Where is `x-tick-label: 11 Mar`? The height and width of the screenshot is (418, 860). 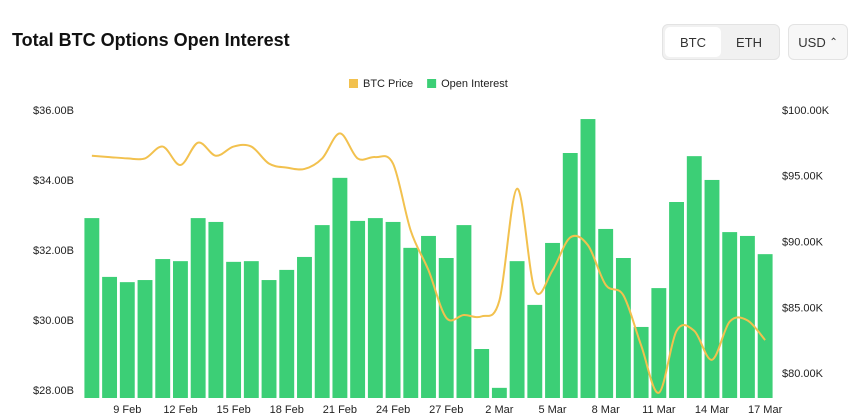
x-tick-label: 11 Mar is located at coordinates (659, 410).